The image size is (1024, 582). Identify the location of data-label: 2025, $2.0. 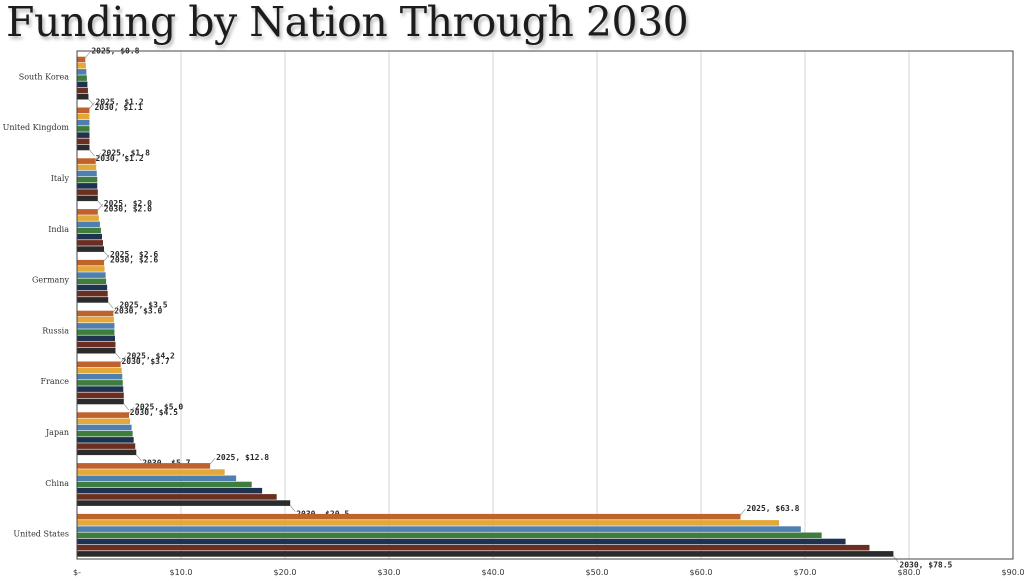
(128, 203).